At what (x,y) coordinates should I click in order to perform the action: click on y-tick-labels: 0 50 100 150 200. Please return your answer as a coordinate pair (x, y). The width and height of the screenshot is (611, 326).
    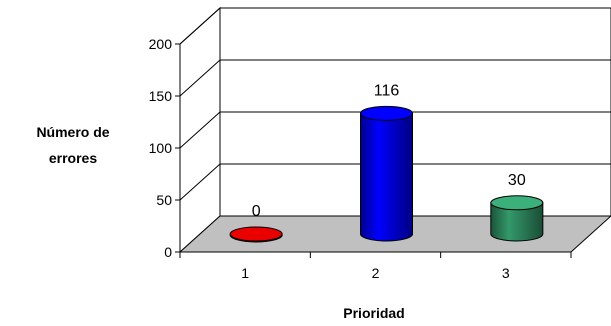
    Looking at the image, I should click on (161, 148).